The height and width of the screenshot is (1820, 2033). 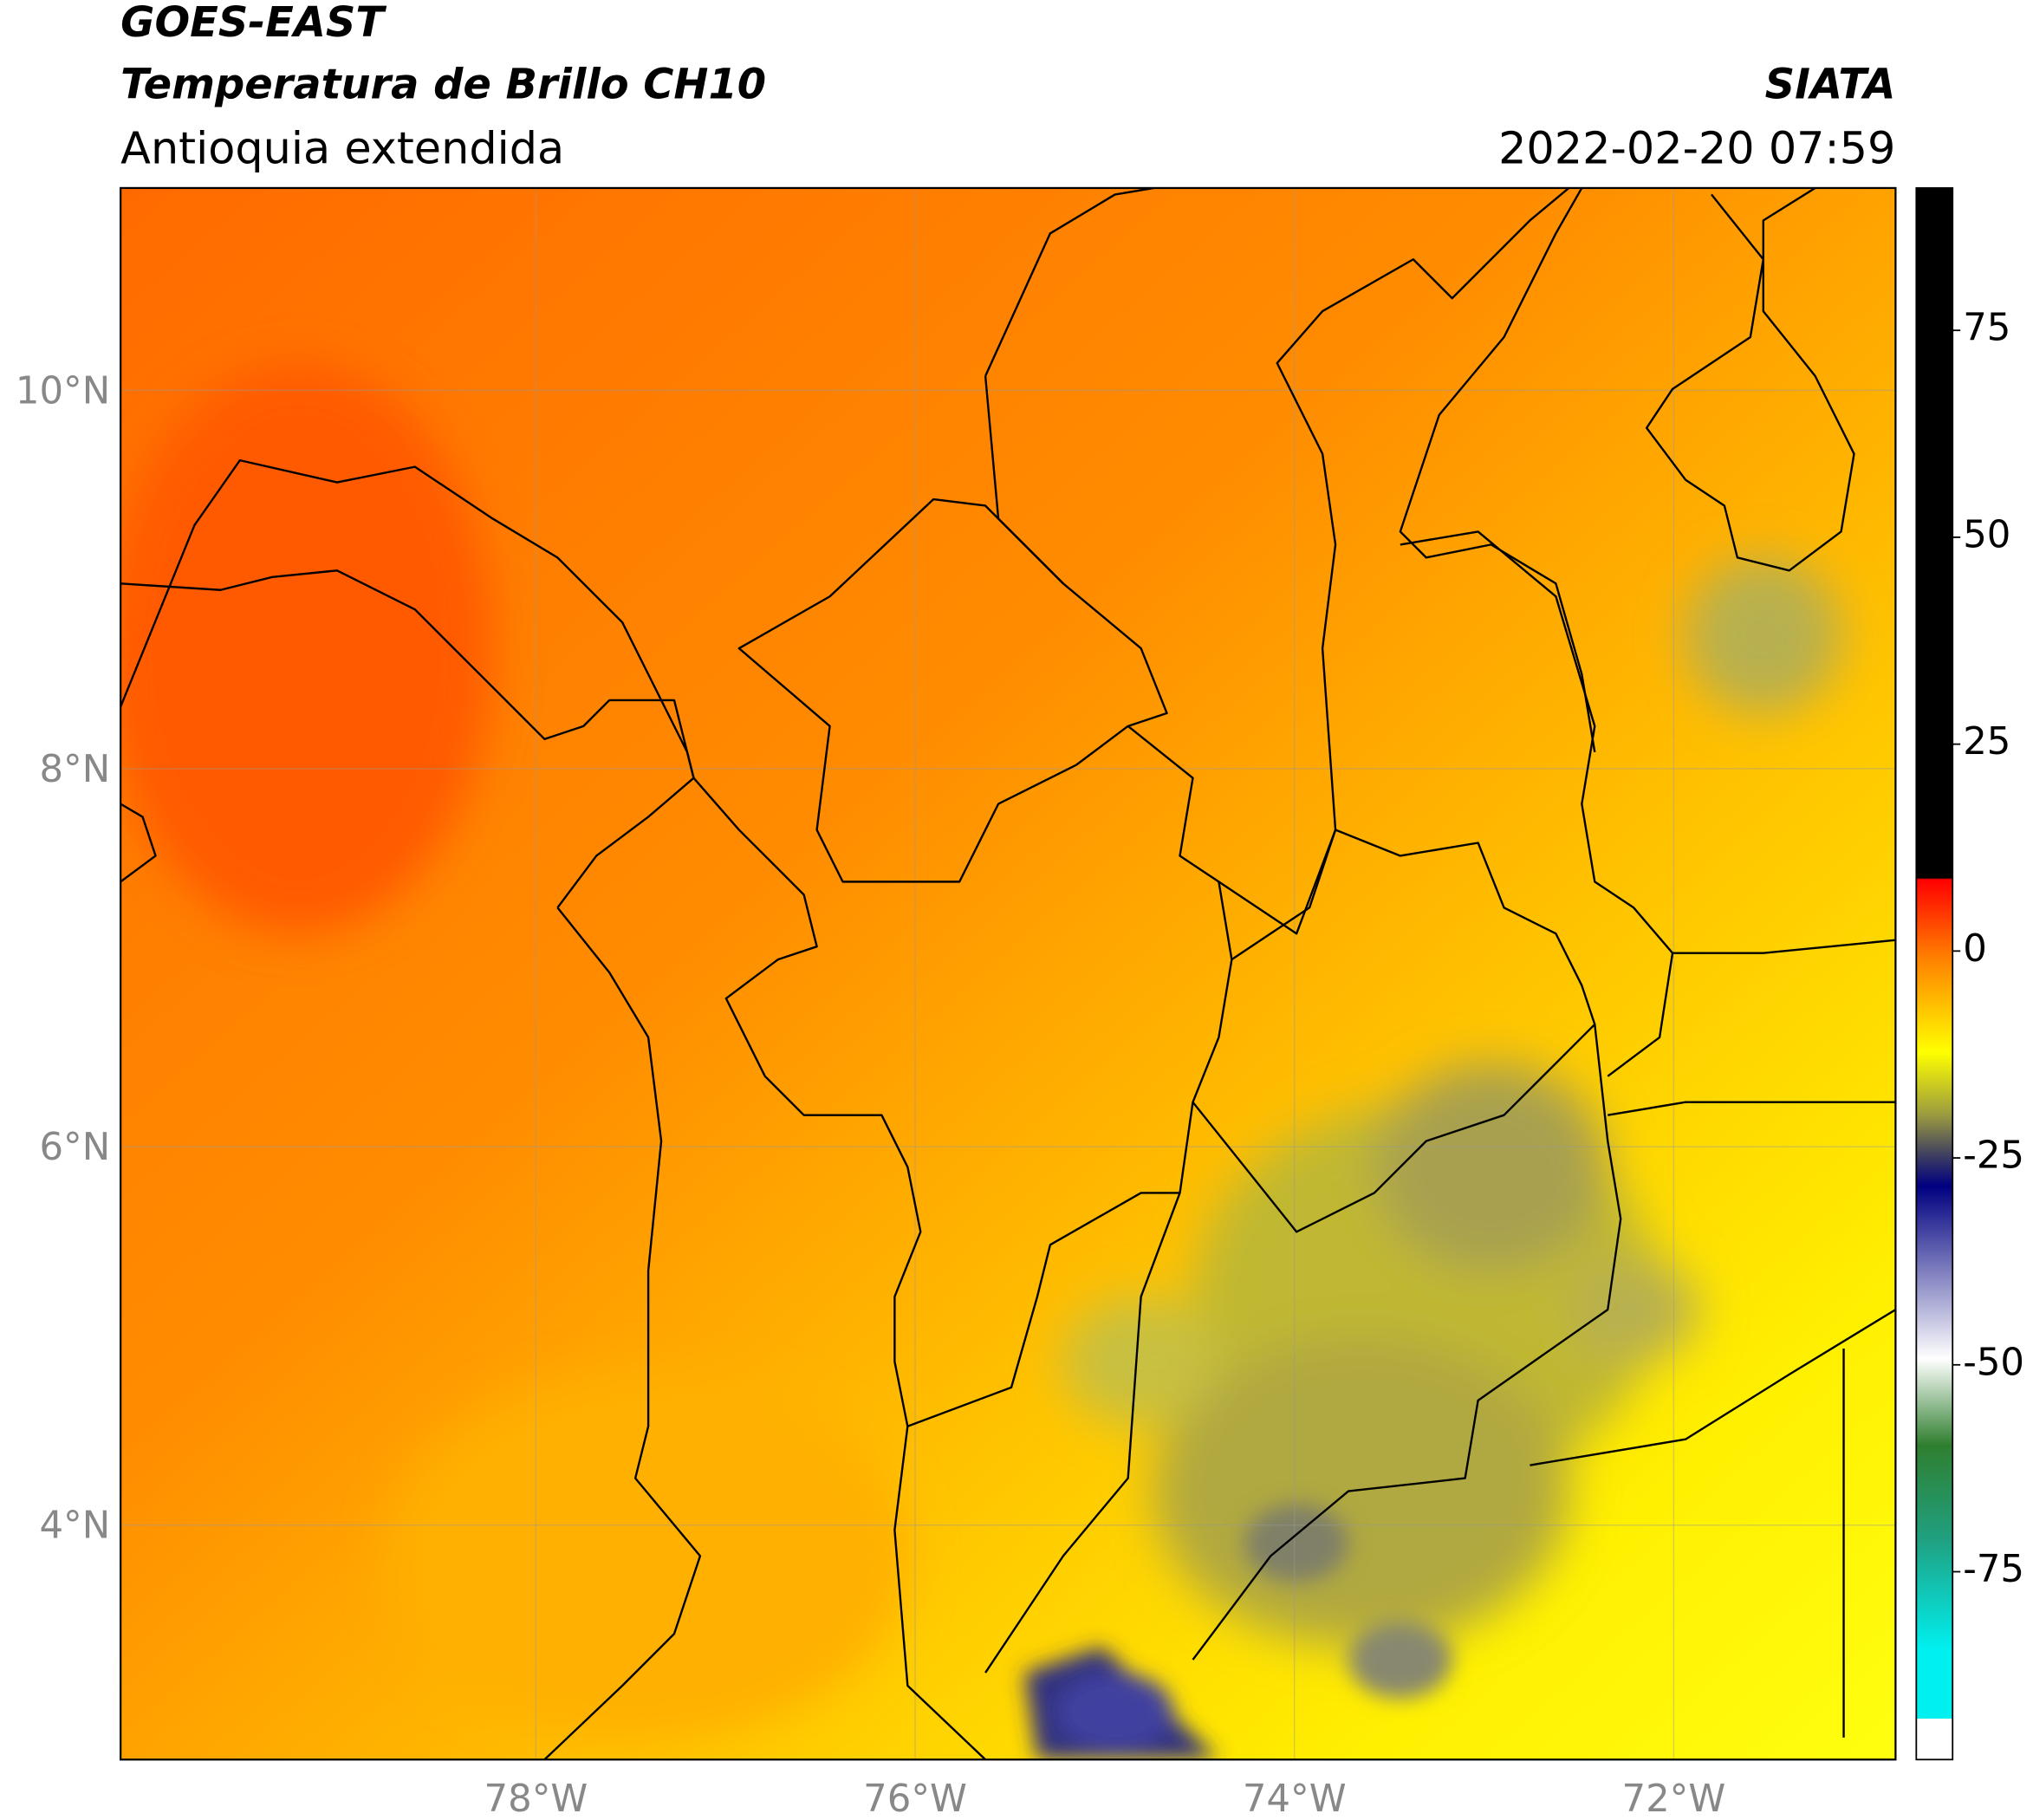 I want to click on colorbar-tick-label: 75, so click(x=1986, y=328).